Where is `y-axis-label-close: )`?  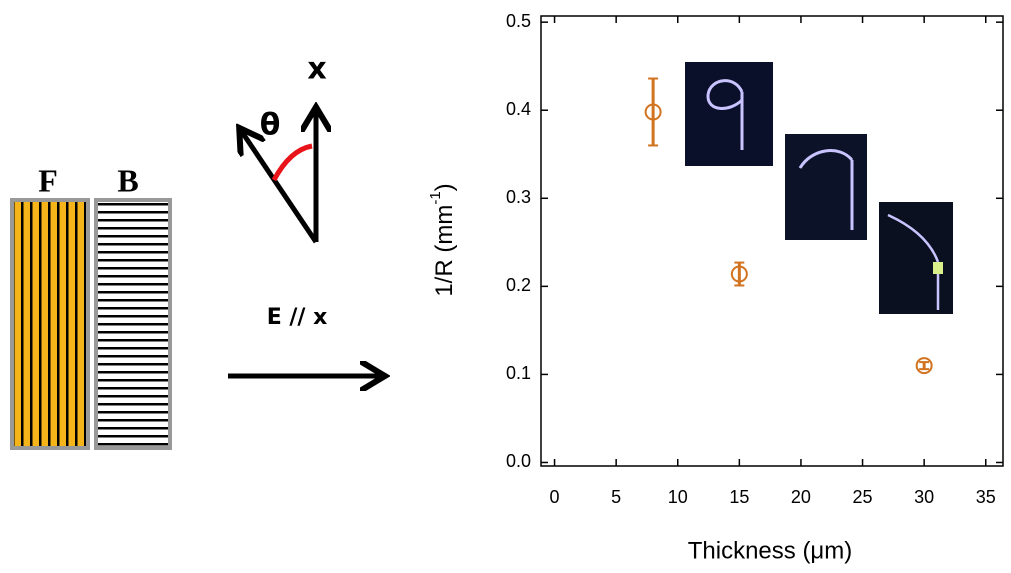 y-axis-label-close: ) is located at coordinates (444, 187).